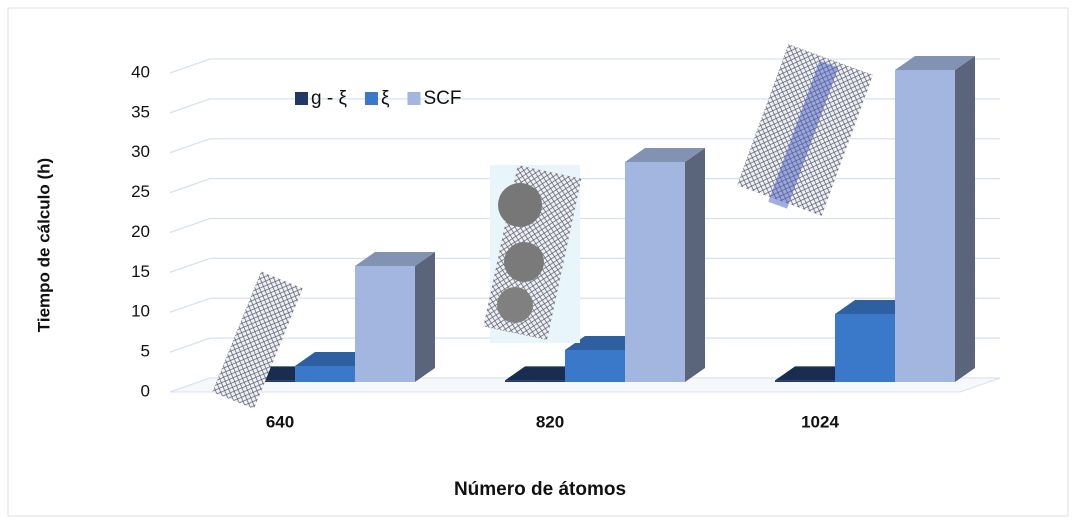 The height and width of the screenshot is (531, 1078). What do you see at coordinates (540, 489) in the screenshot?
I see `x-axis-title: Número de átomos` at bounding box center [540, 489].